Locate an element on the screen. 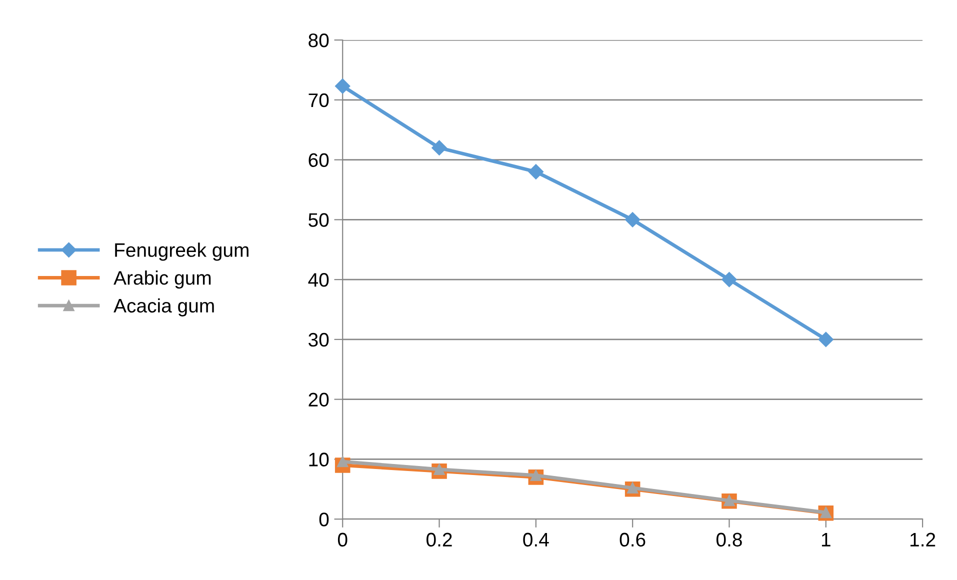 Image resolution: width=957 pixels, height=580 pixels. x-tick-label: 0 is located at coordinates (343, 539).